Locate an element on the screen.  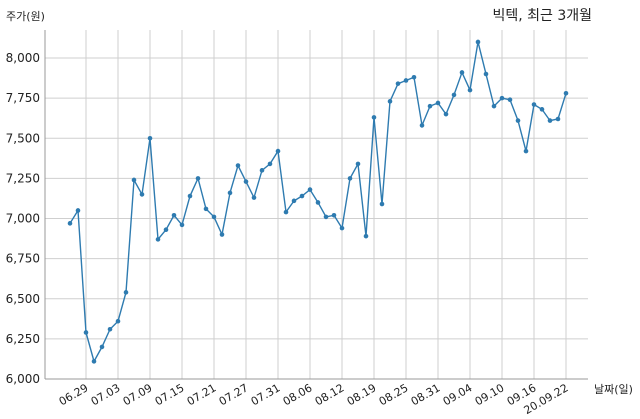
x-tick-label: 07.03 is located at coordinates (106, 394).